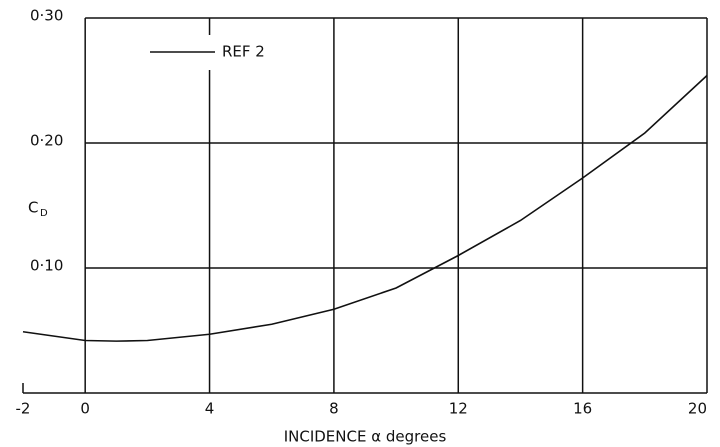 This screenshot has height=447, width=720. I want to click on x-tick-label: 20, so click(697, 409).